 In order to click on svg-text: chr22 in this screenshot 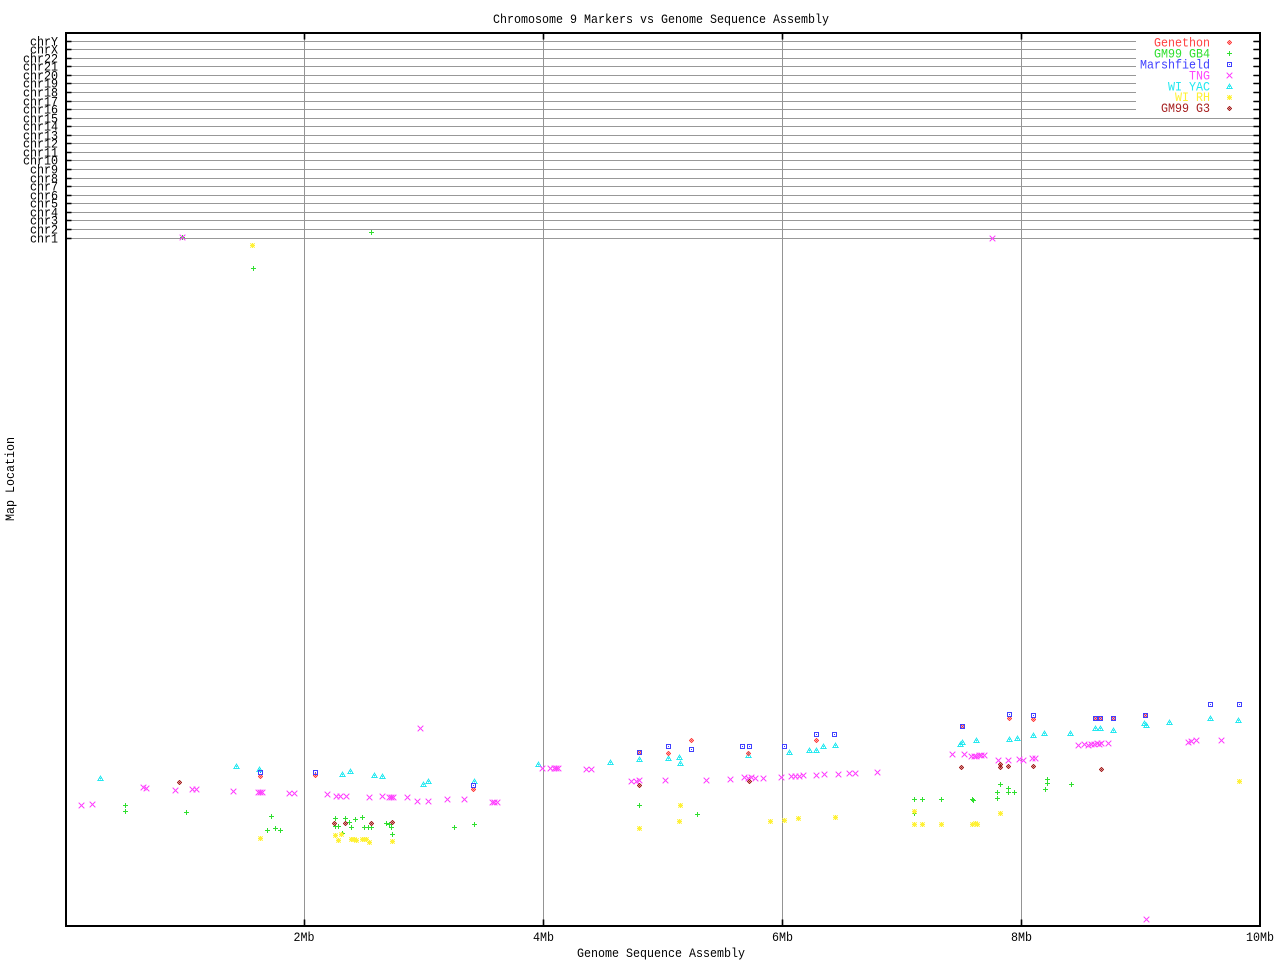, I will do `click(40, 60)`.